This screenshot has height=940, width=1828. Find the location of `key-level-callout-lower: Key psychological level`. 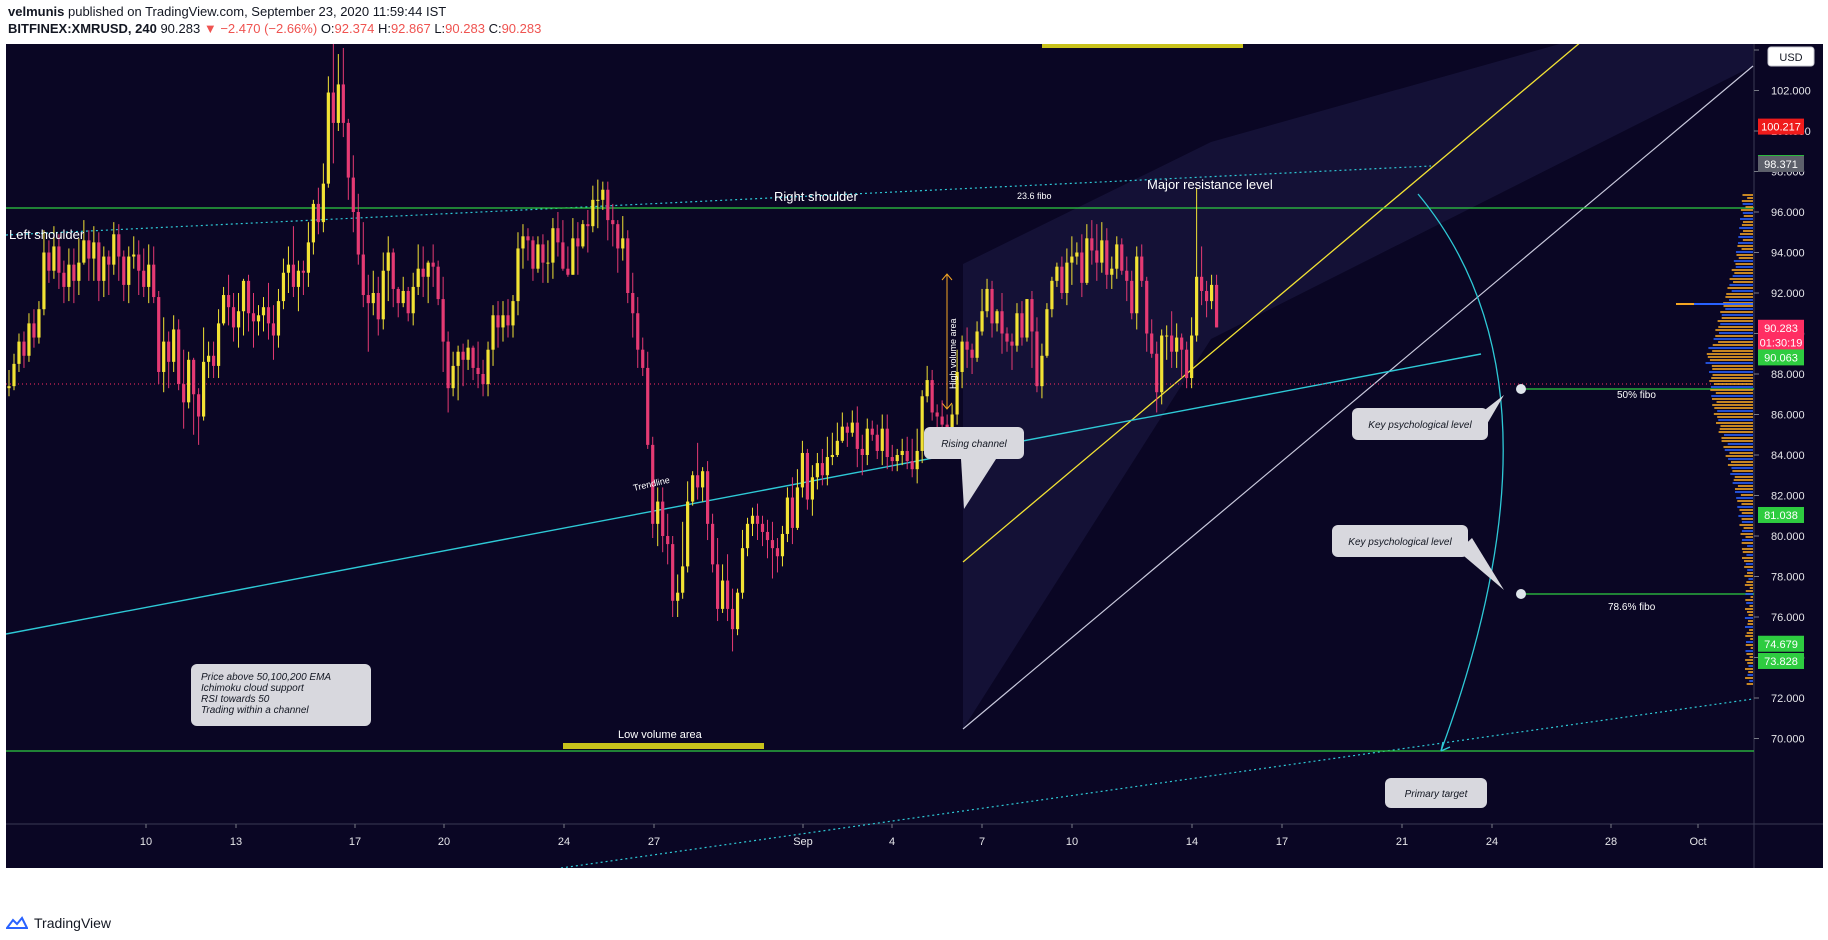

key-level-callout-lower: Key psychological level is located at coordinates (1418, 557).